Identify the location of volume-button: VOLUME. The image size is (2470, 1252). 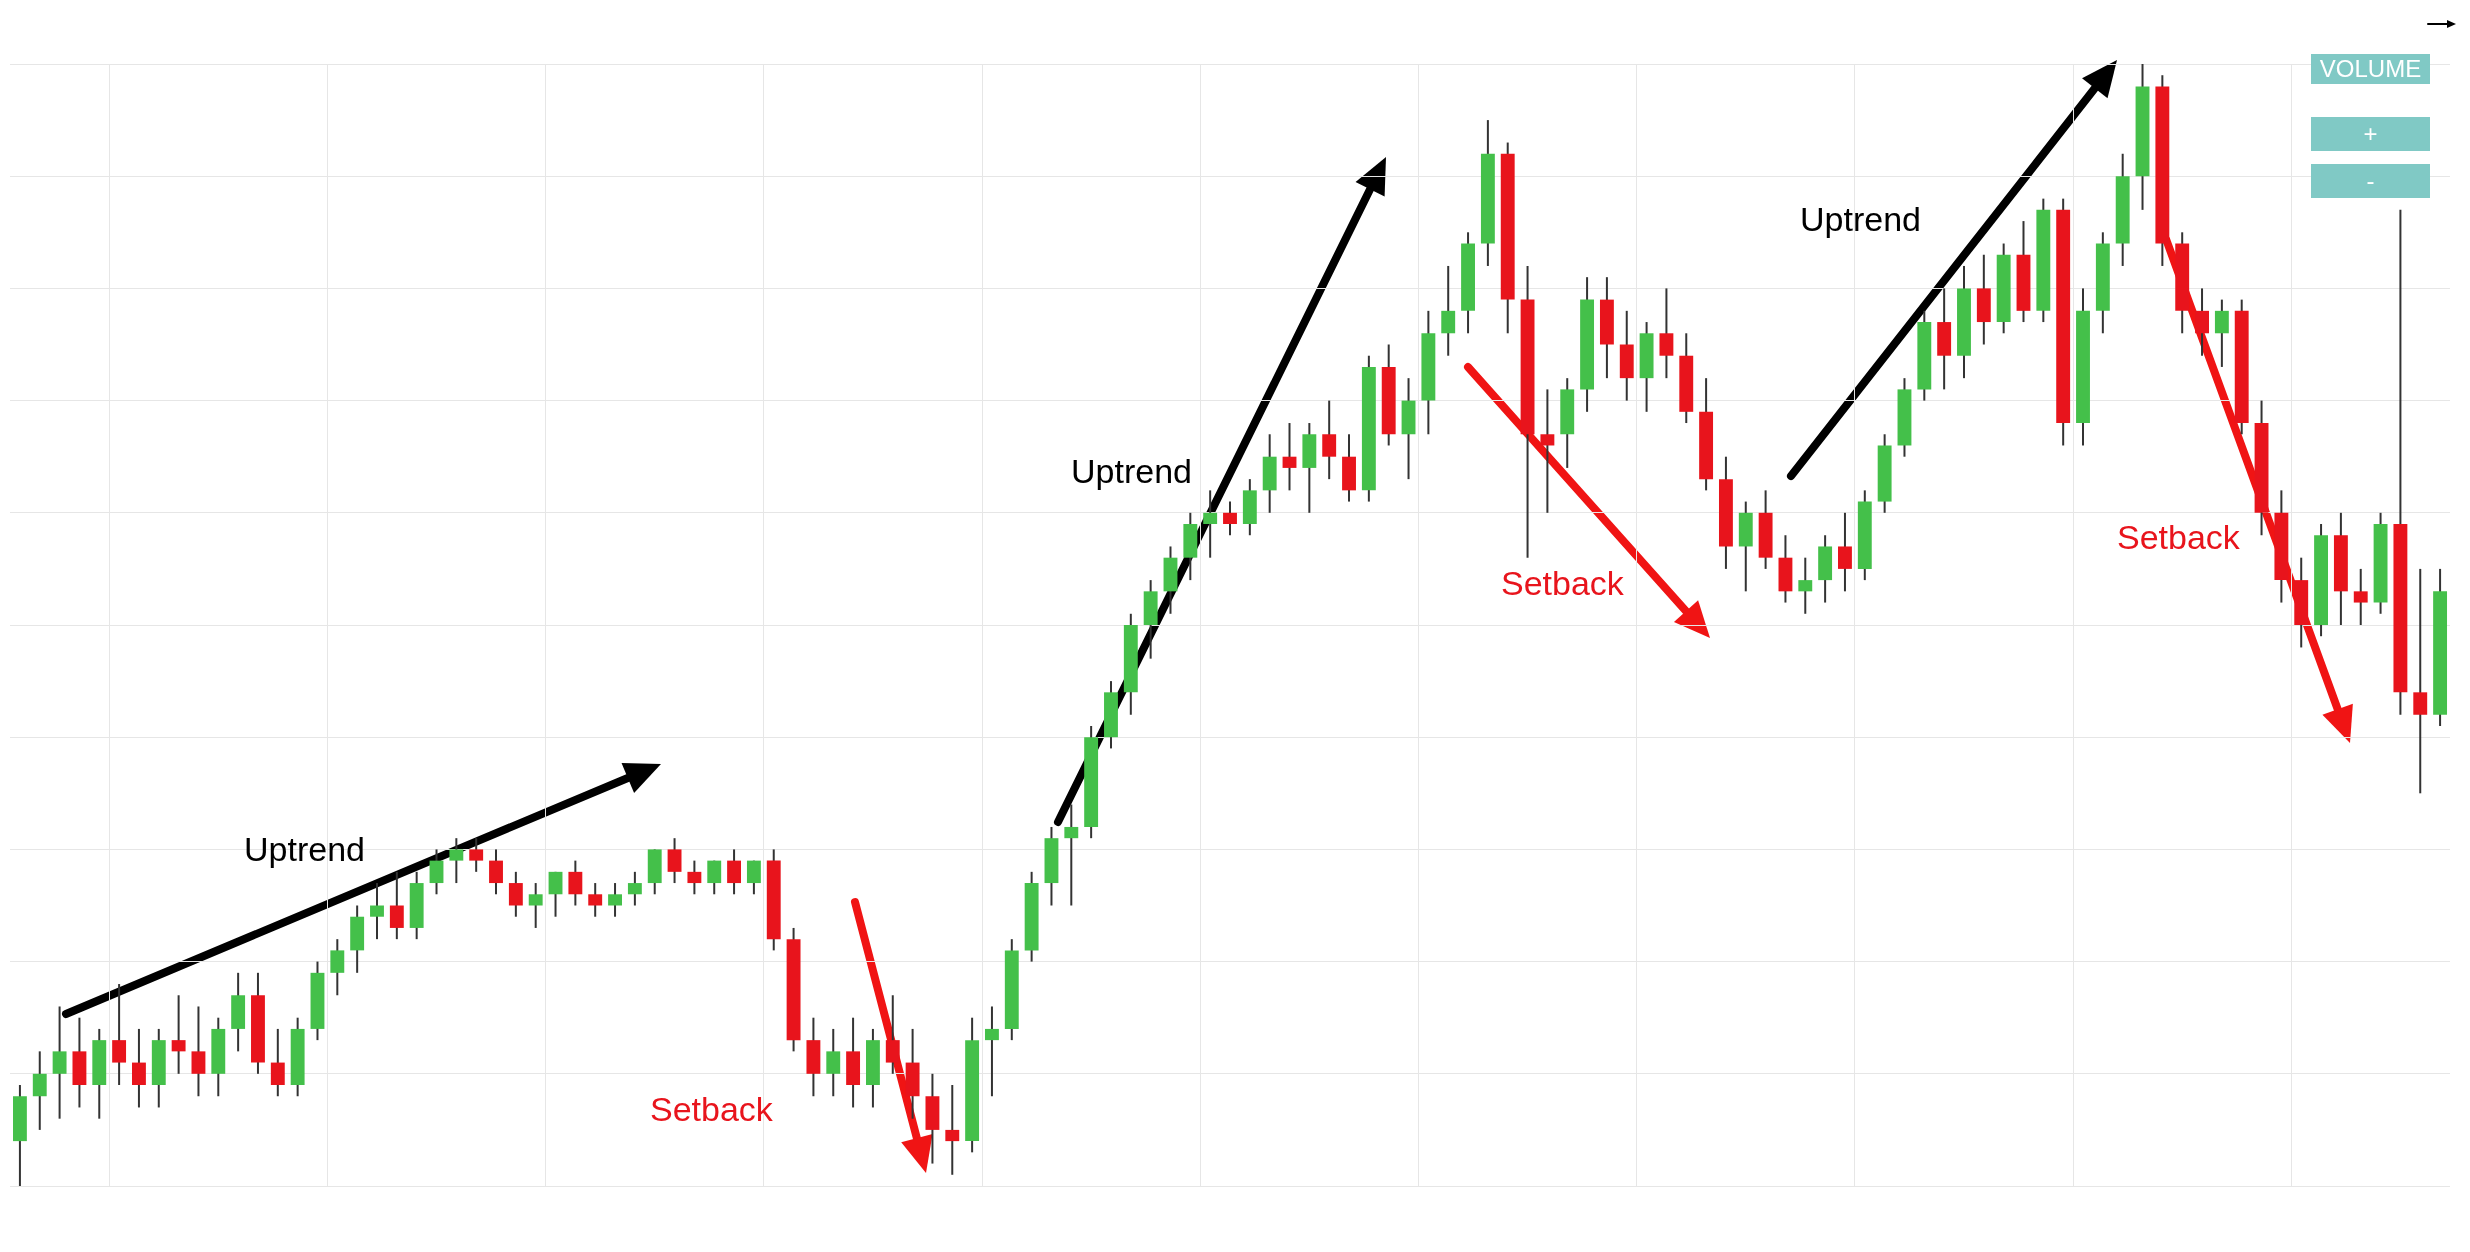
(2370, 69).